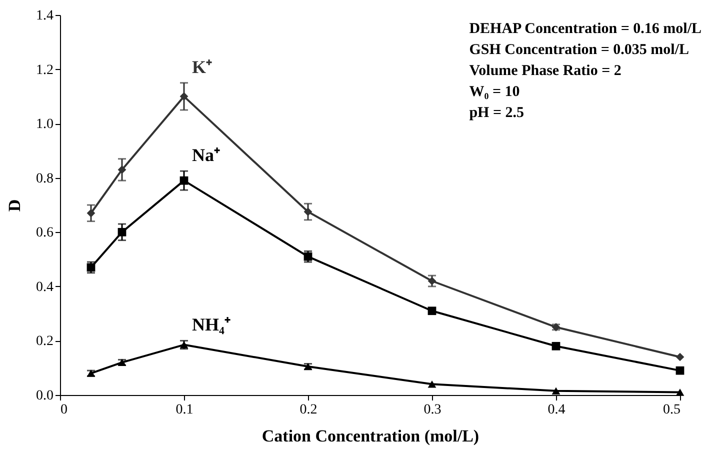 The height and width of the screenshot is (464, 715). What do you see at coordinates (494, 92) in the screenshot?
I see `annotation: W₀ = 10` at bounding box center [494, 92].